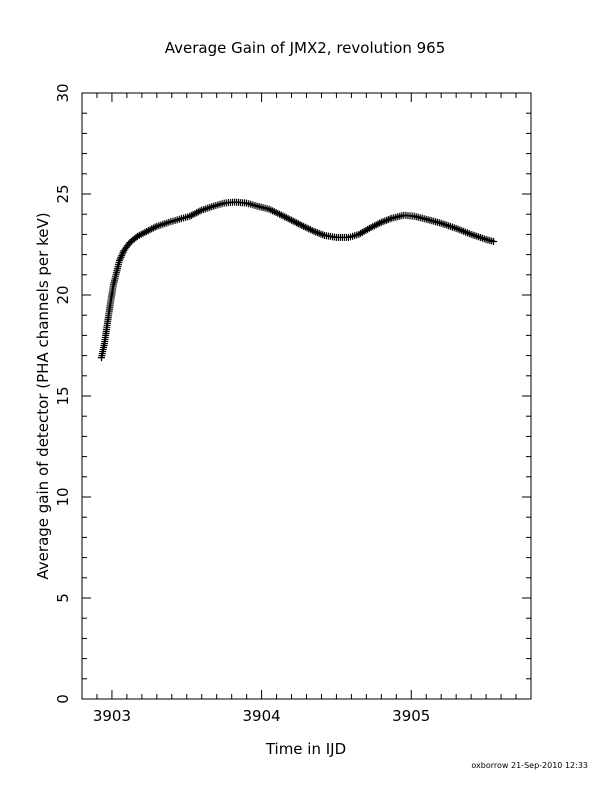 This screenshot has height=792, width=612. Describe the element at coordinates (63, 193) in the screenshot. I see `y-tick-label: 25` at that location.